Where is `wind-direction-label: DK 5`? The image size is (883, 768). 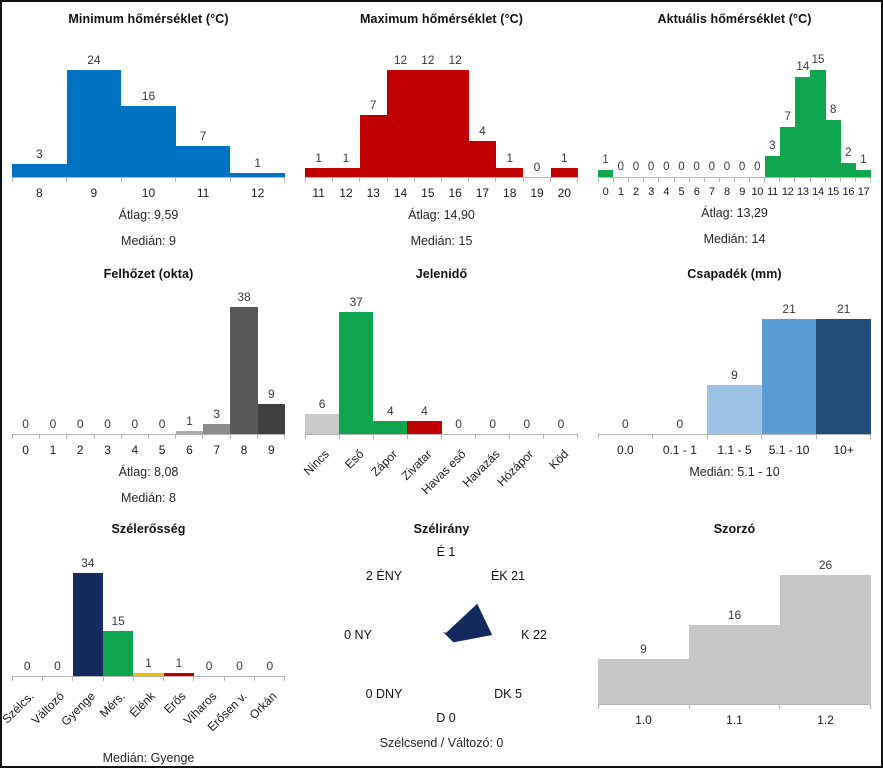
wind-direction-label: DK 5 is located at coordinates (508, 694).